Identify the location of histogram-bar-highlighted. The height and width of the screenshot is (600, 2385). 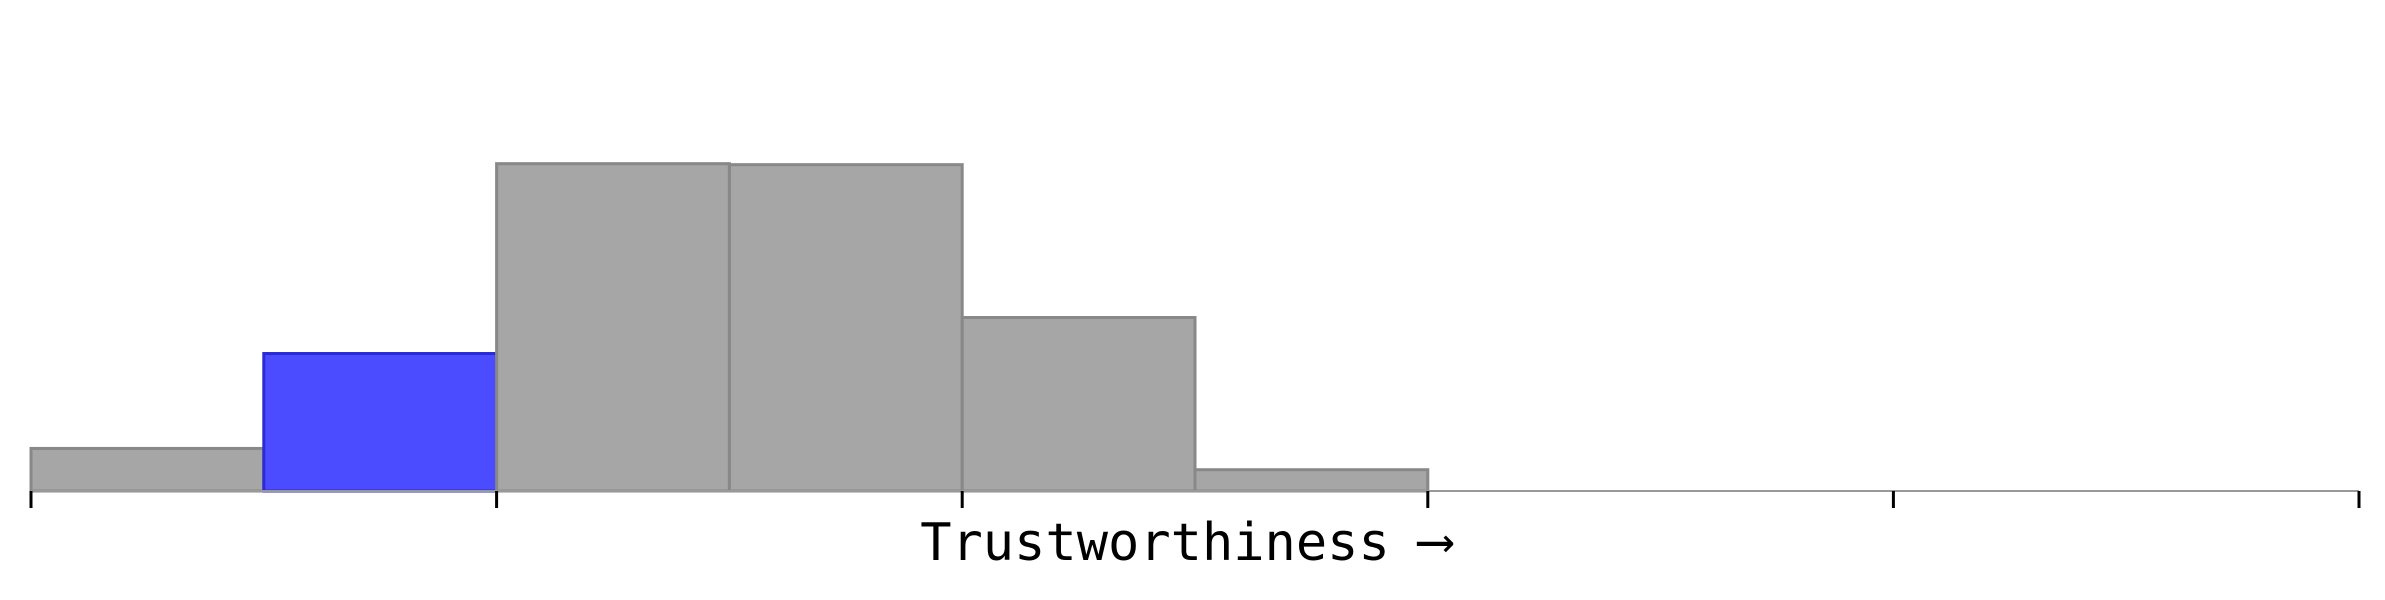
(380, 422).